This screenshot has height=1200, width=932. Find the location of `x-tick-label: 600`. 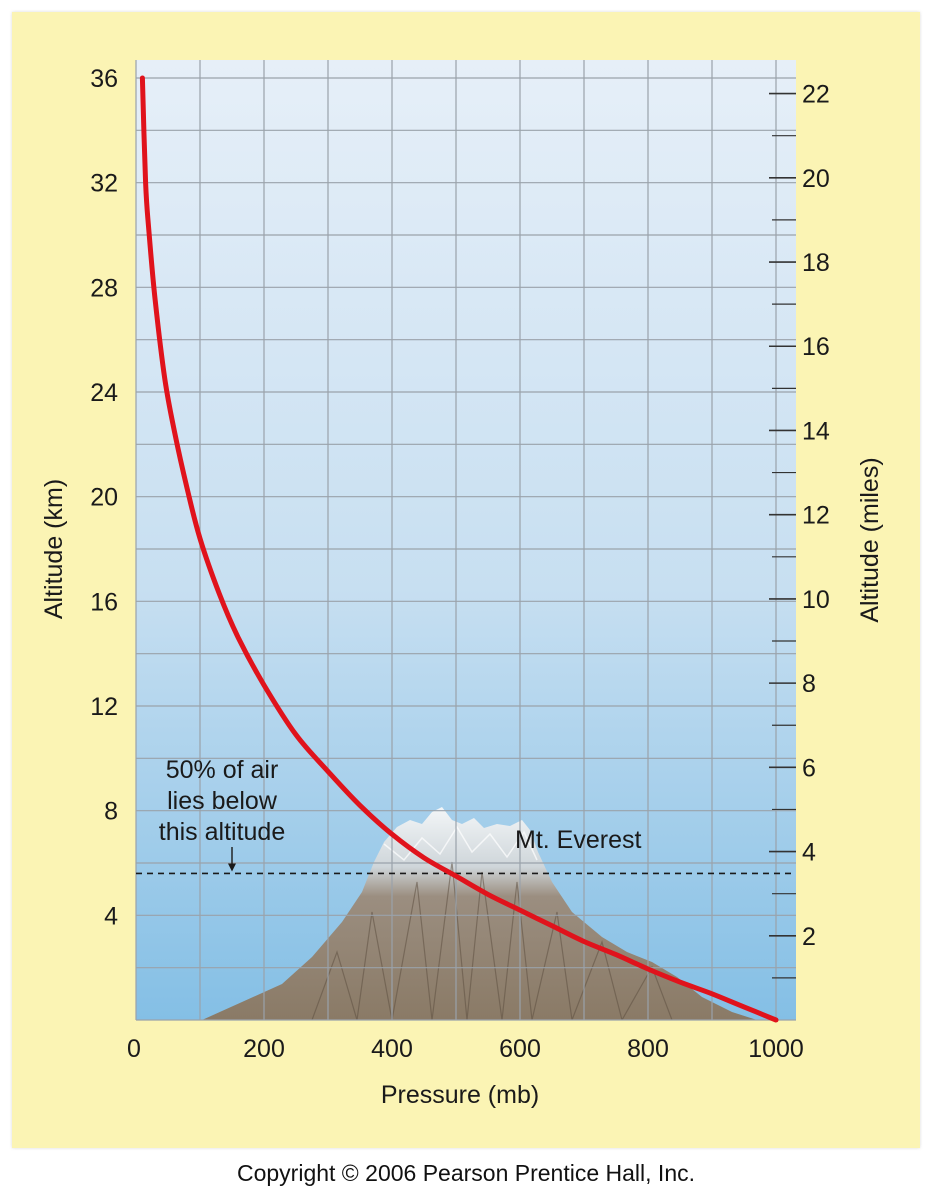

x-tick-label: 600 is located at coordinates (520, 1049).